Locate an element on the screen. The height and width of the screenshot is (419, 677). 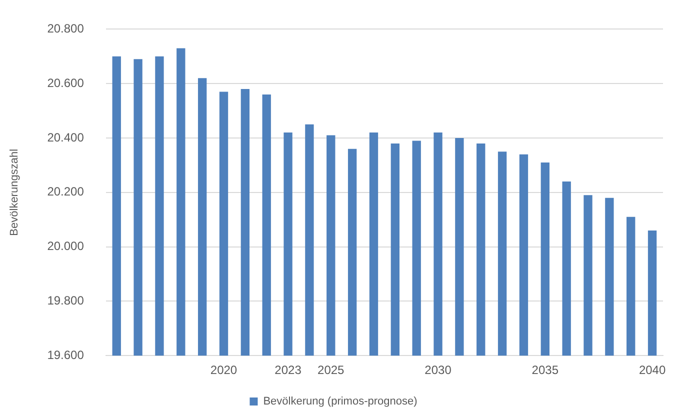
x-tick-label: 2020 is located at coordinates (224, 370).